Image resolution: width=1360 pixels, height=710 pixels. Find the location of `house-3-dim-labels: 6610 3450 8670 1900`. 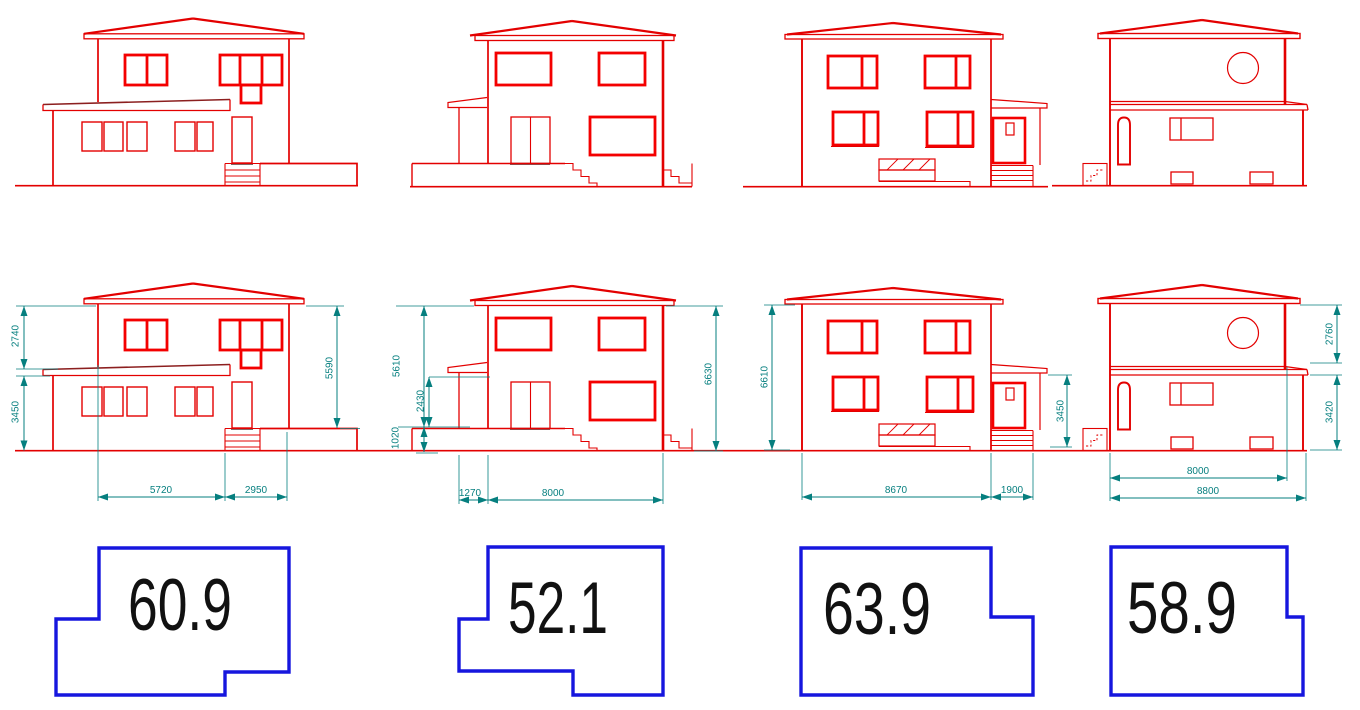

house-3-dim-labels: 6610 3450 8670 1900 is located at coordinates (913, 430).